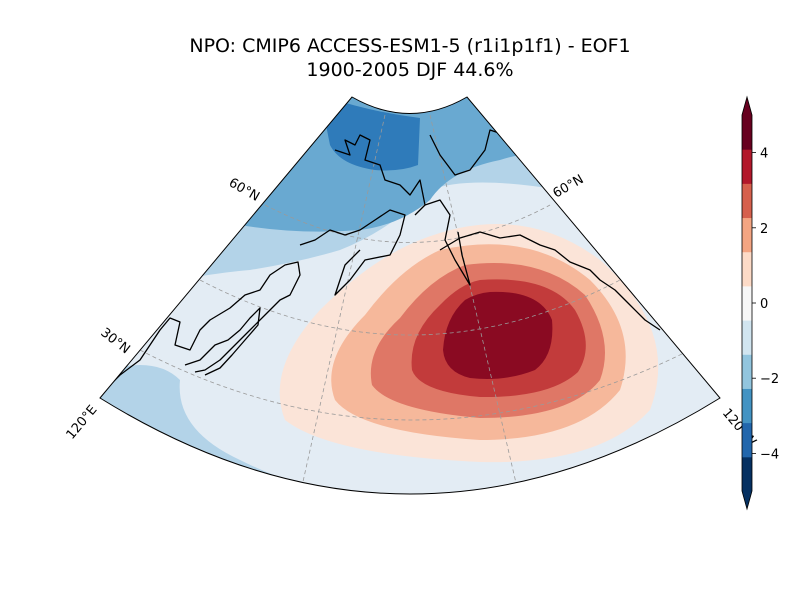 The width and height of the screenshot is (800, 600). Describe the element at coordinates (550, 281) in the screenshot. I see `coastline-alaska` at that location.